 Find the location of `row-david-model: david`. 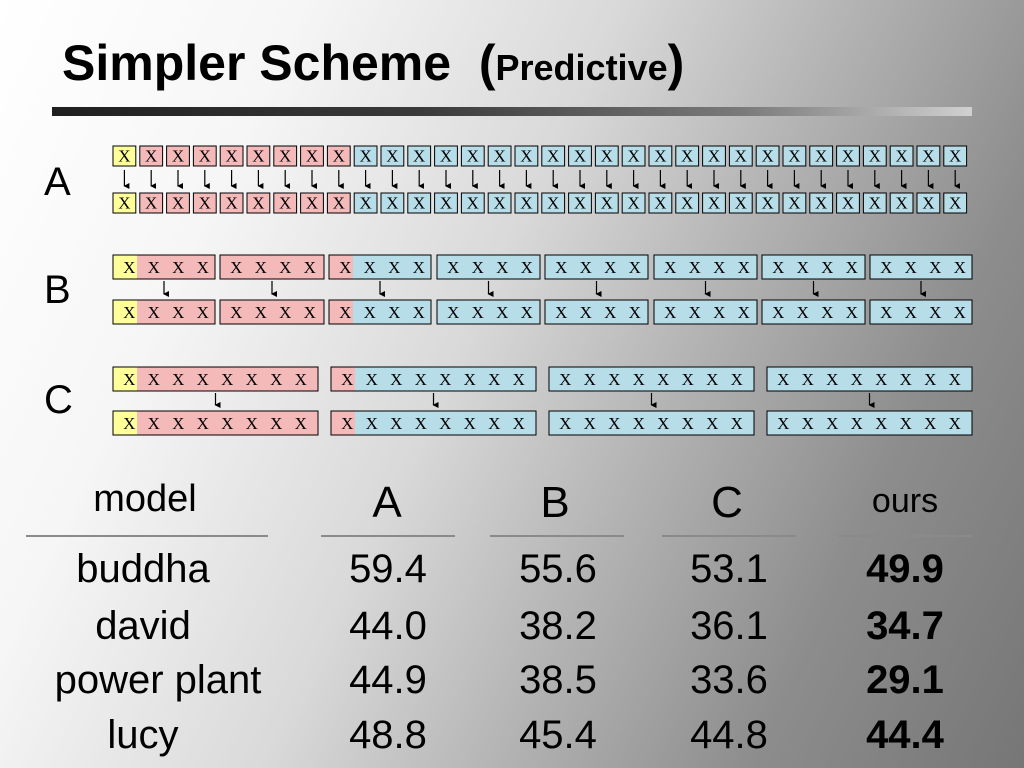

row-david-model: david is located at coordinates (143, 626).